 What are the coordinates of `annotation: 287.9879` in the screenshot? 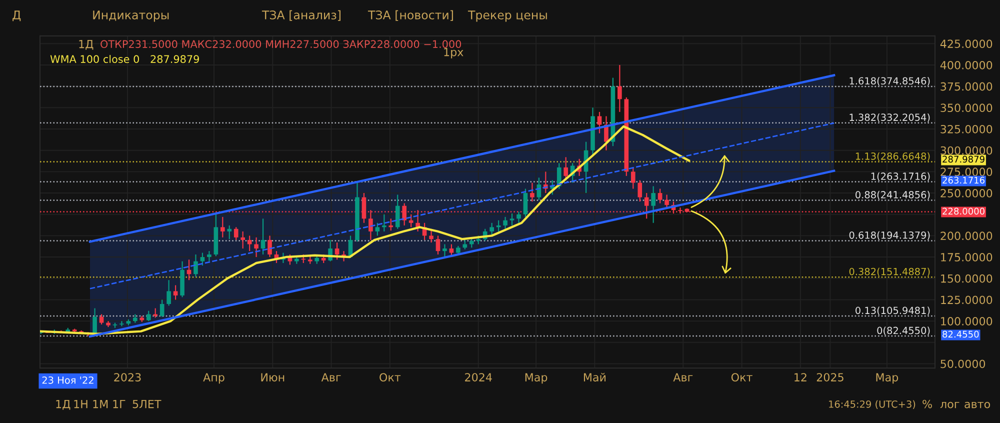 It's located at (174, 59).